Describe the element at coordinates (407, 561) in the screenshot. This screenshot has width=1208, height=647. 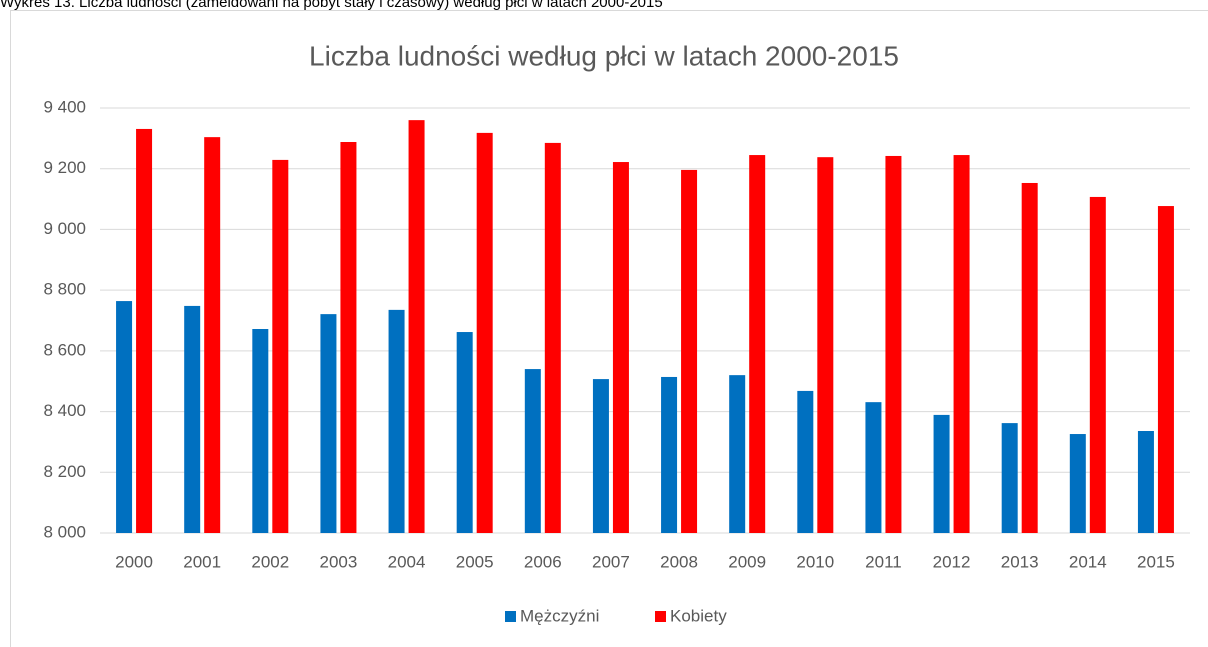
I see `x-tick-label: 2004` at that location.